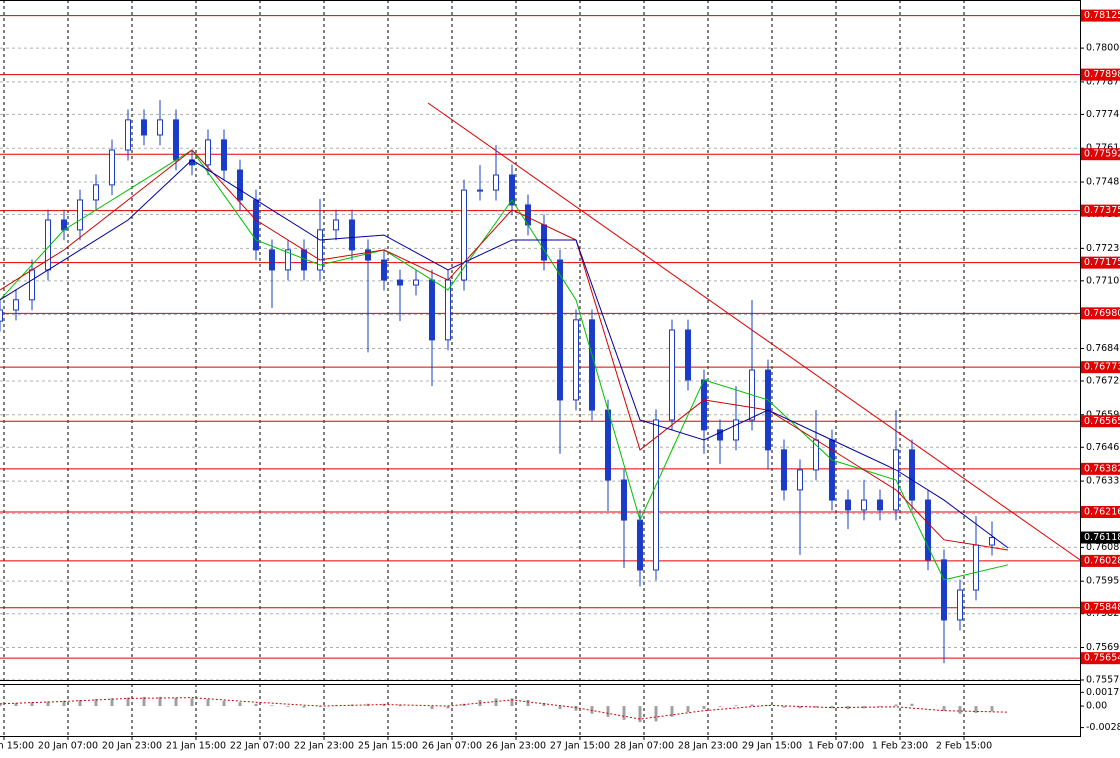  Describe the element at coordinates (708, 746) in the screenshot. I see `x-tick-label: 28 Jan 23:00` at that location.